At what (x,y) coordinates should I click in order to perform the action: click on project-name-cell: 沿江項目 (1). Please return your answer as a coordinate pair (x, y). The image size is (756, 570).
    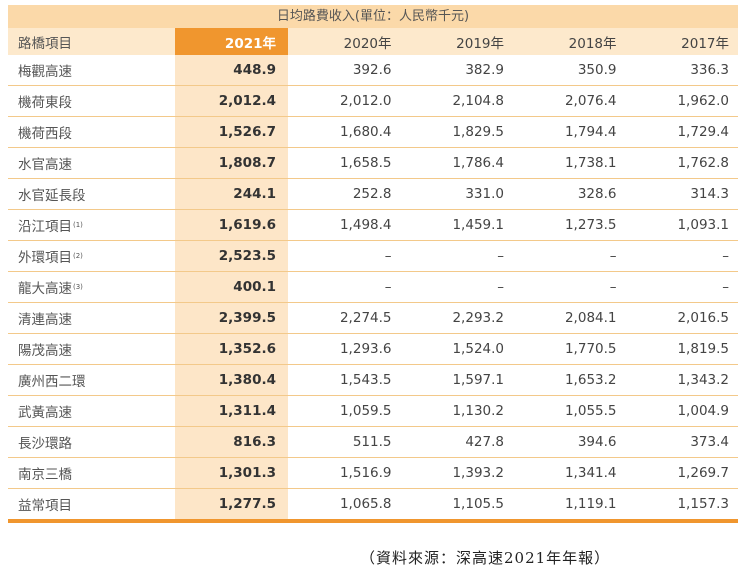
    Looking at the image, I should click on (91, 225).